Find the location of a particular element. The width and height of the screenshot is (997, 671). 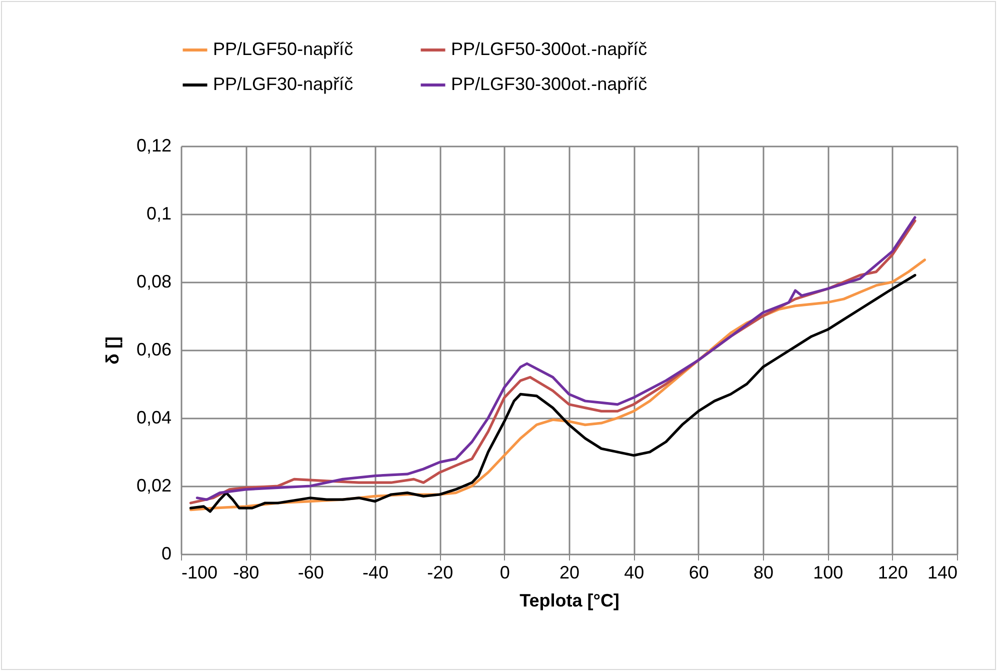

x-tick-label: -100 is located at coordinates (200, 572).